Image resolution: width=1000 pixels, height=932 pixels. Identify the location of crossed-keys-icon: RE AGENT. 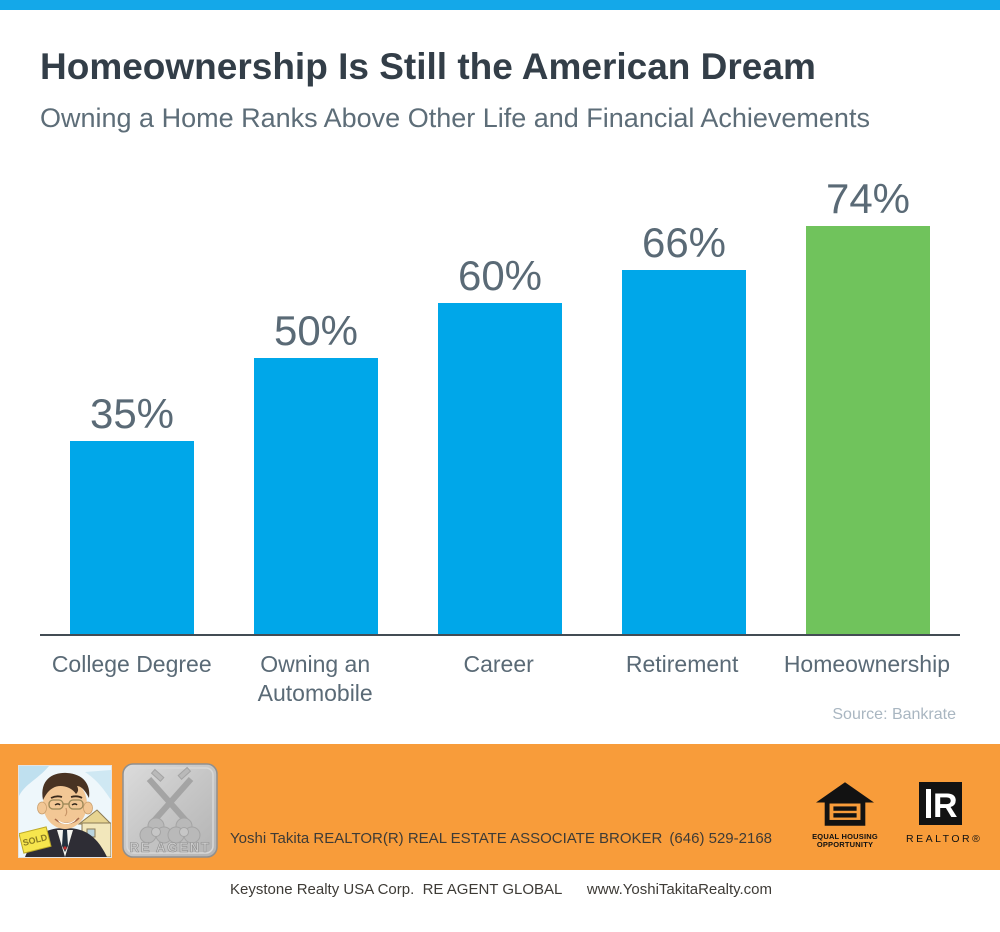
(170, 810).